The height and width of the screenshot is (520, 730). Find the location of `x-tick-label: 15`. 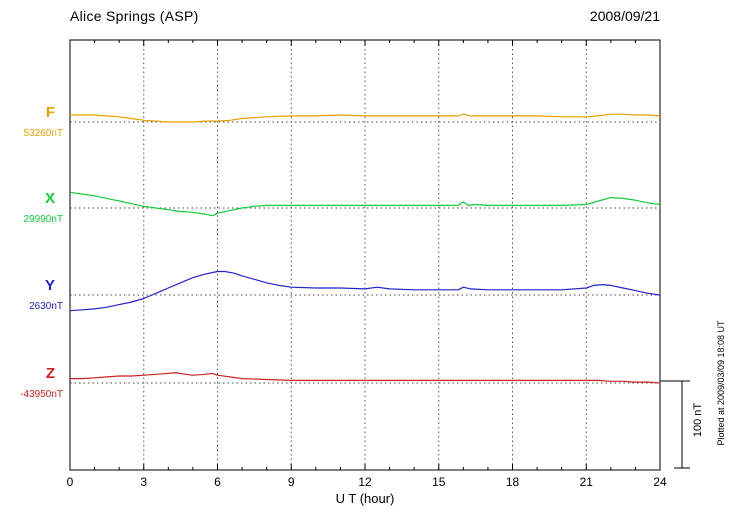

x-tick-label: 15 is located at coordinates (439, 482).